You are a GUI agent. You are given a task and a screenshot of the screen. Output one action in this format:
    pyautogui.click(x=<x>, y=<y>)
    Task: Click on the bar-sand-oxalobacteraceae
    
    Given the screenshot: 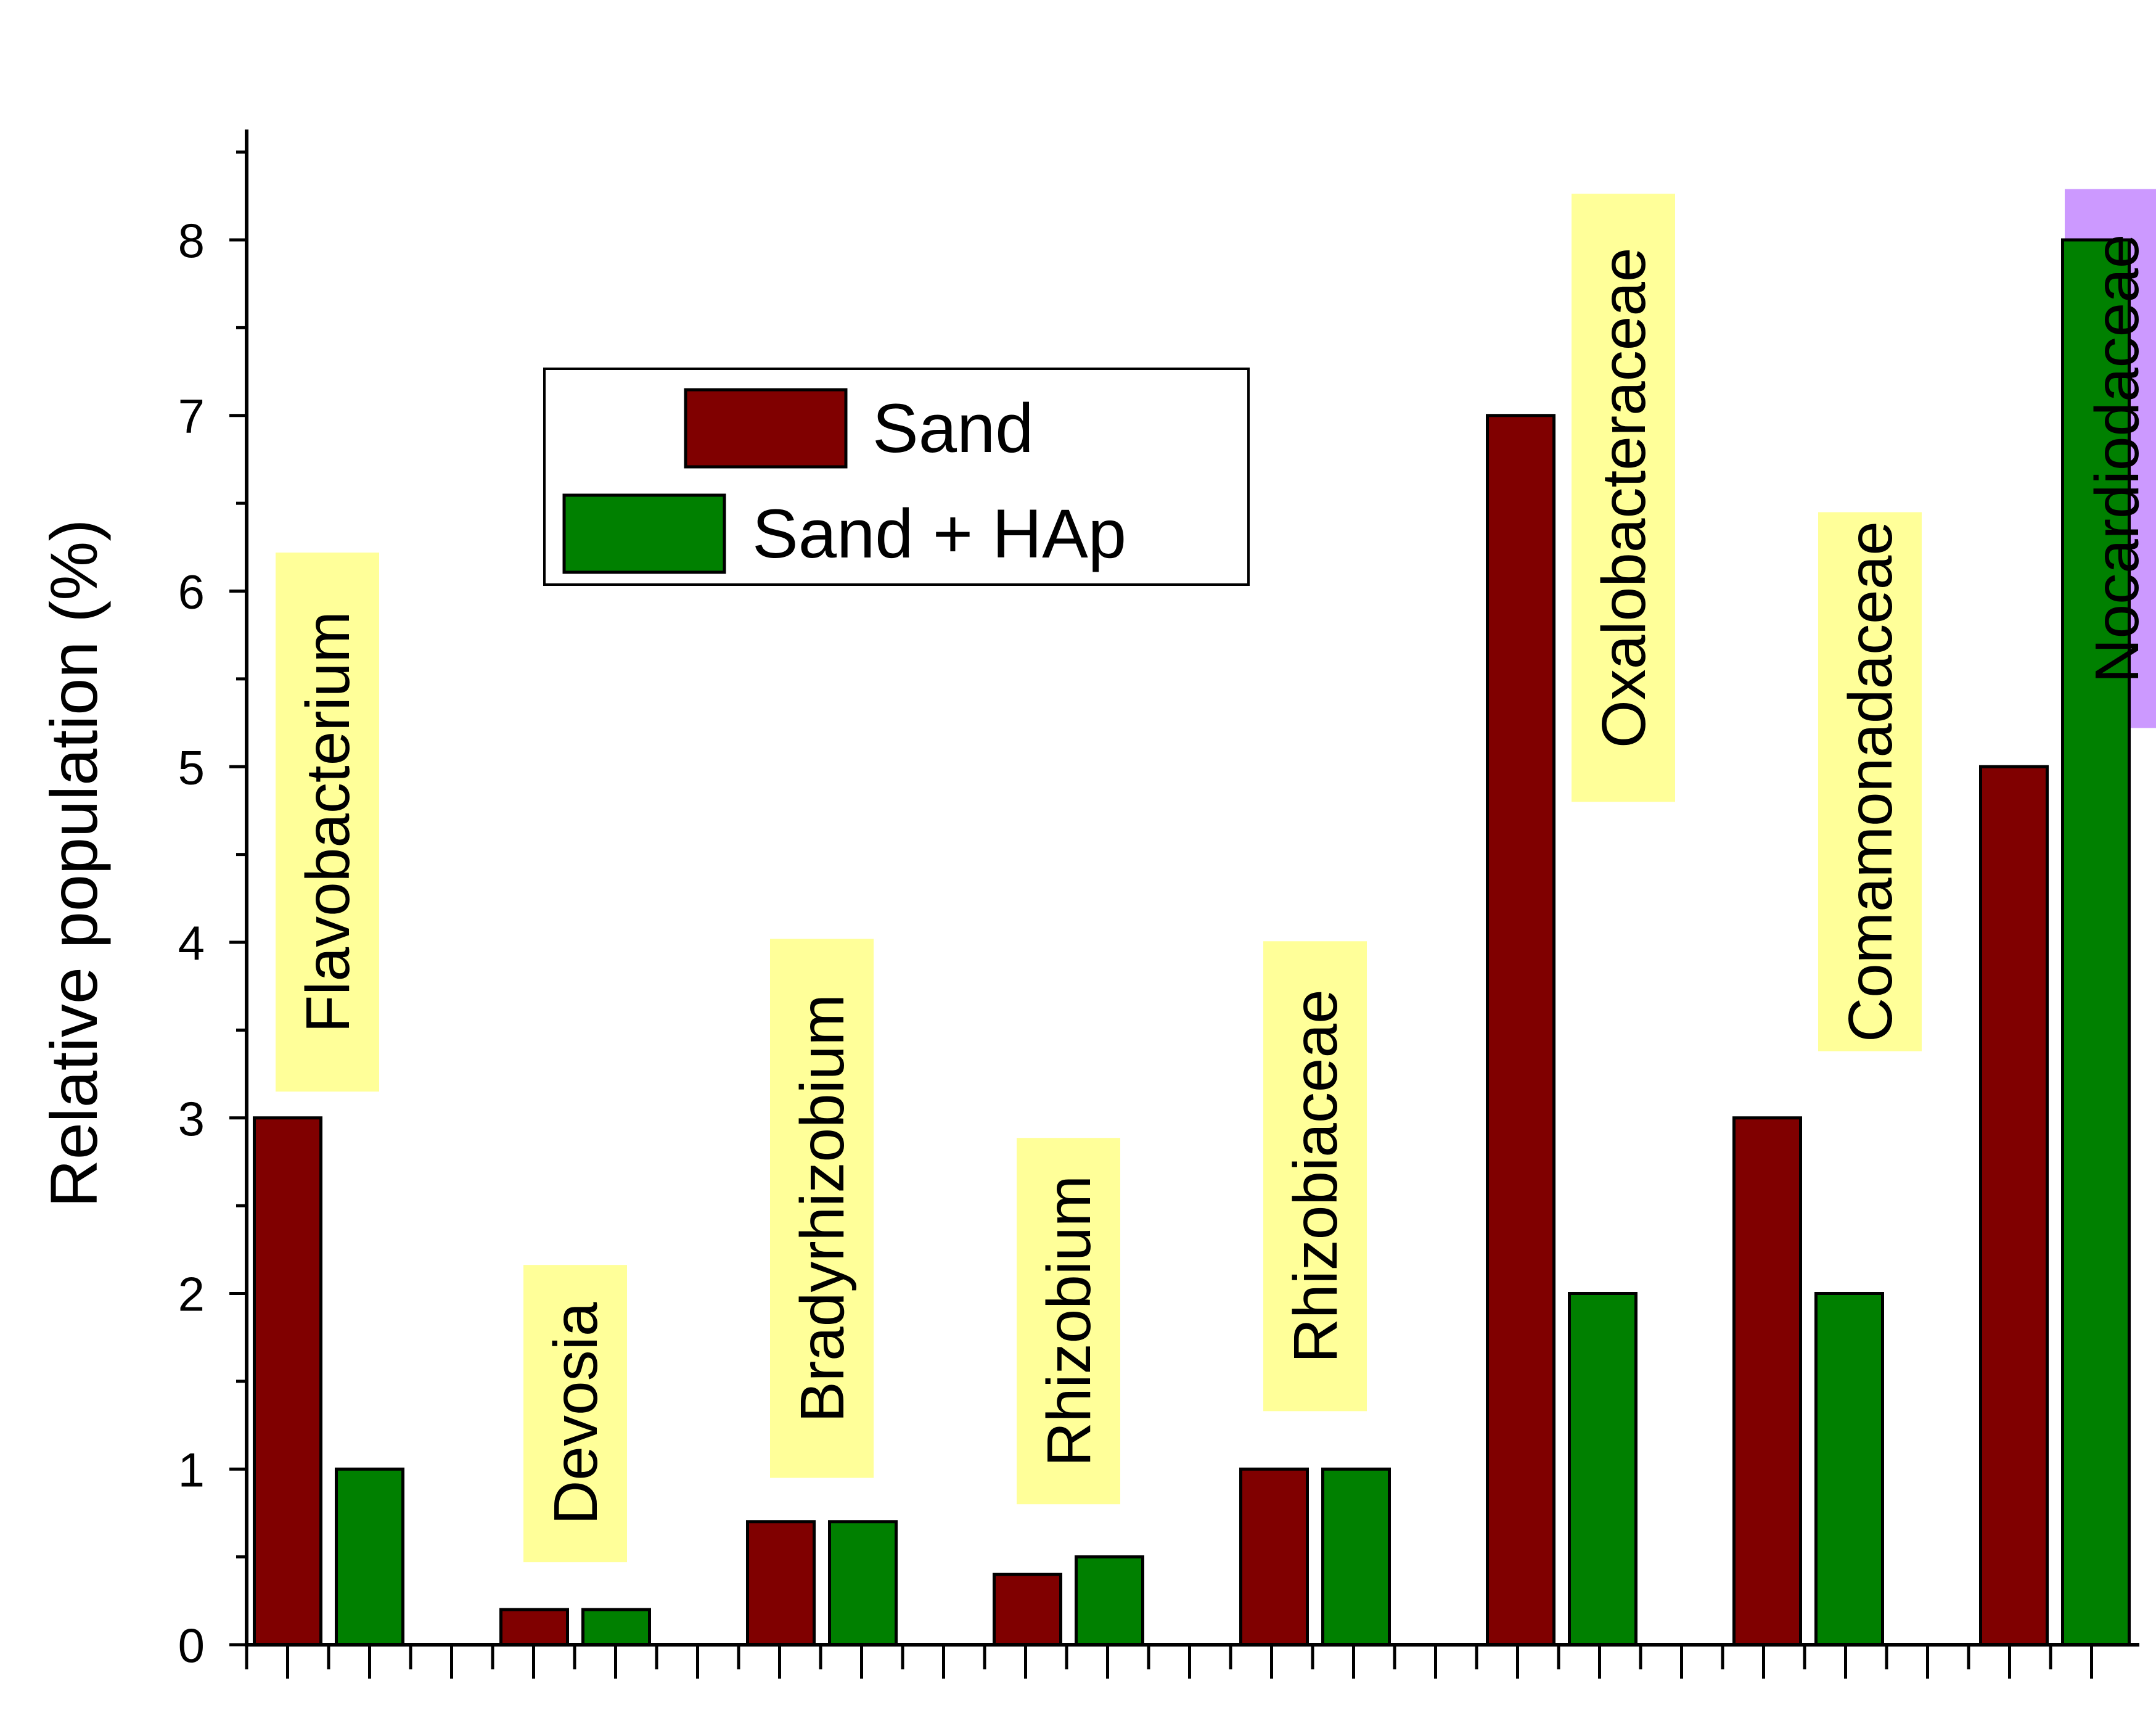 What is the action you would take?
    pyautogui.click(x=1521, y=1030)
    